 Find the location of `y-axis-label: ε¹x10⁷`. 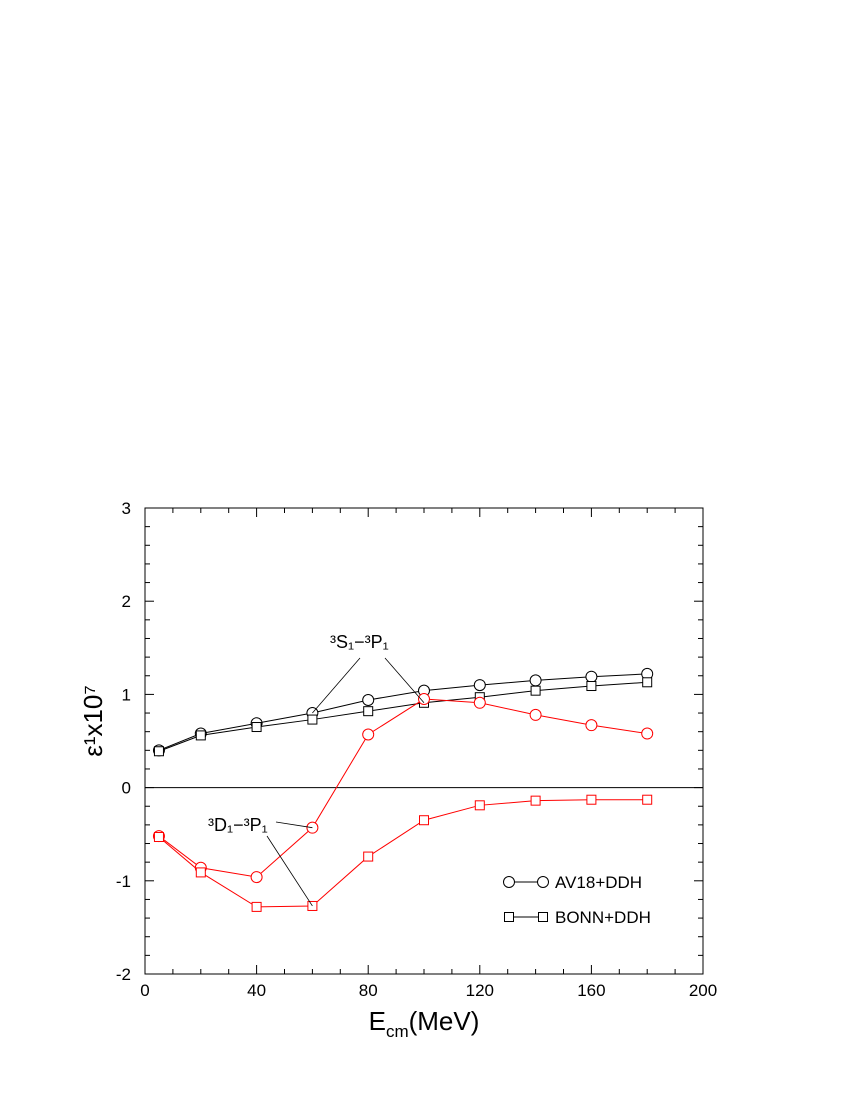

y-axis-label: ε¹x10⁷ is located at coordinates (93, 721).